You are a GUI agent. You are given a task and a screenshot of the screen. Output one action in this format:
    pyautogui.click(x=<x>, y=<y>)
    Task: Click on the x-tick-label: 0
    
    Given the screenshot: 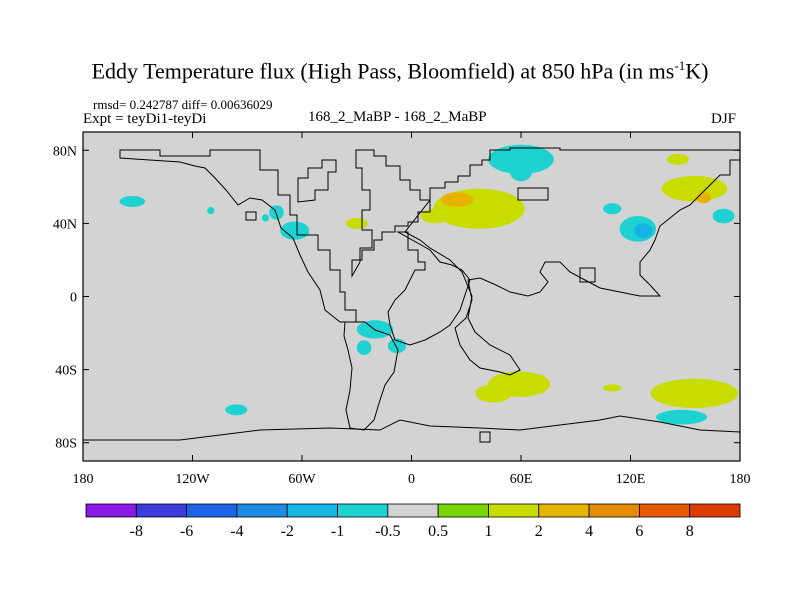 What is the action you would take?
    pyautogui.click(x=411, y=479)
    